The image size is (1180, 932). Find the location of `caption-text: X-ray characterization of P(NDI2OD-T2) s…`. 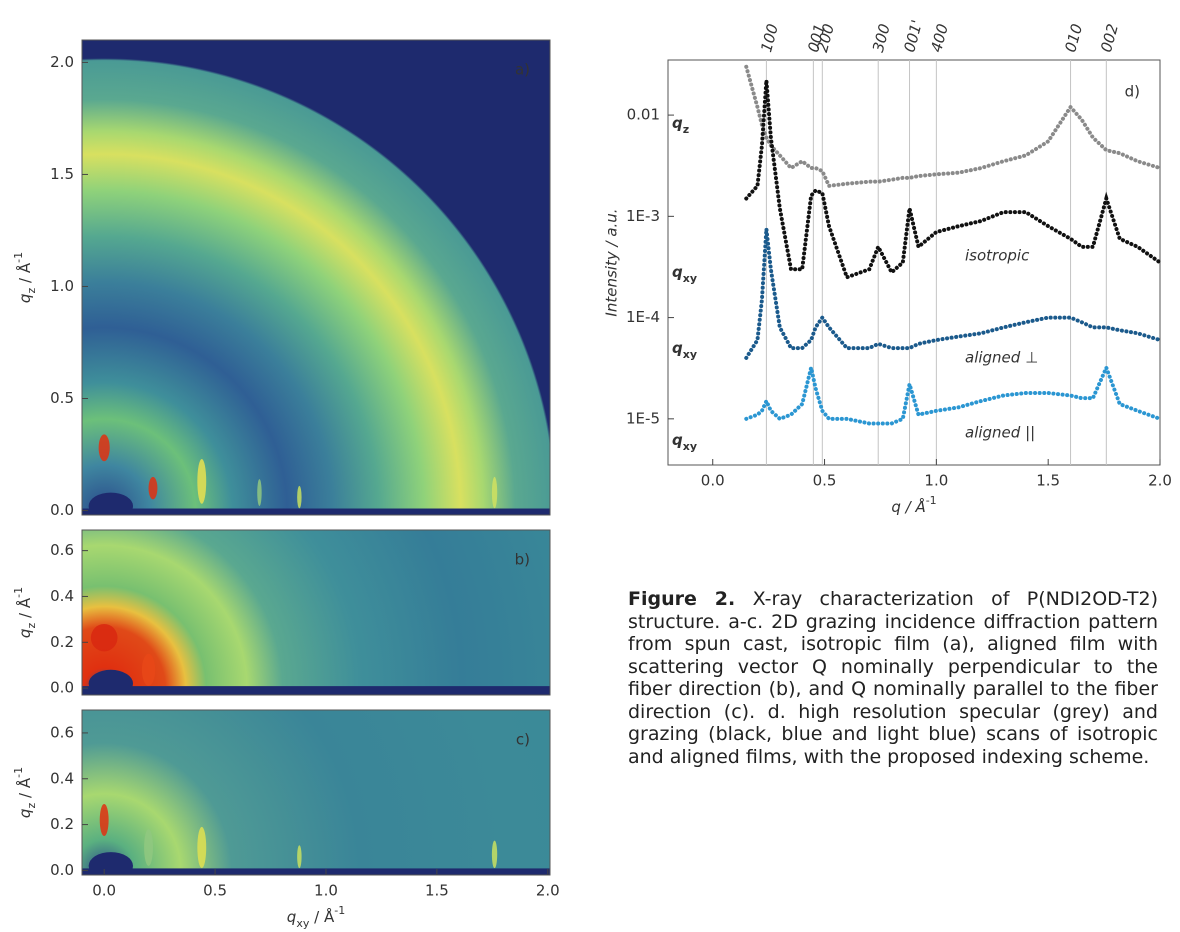

caption-text: X-ray characterization of P(NDI2OD-T2) s… is located at coordinates (893, 678).